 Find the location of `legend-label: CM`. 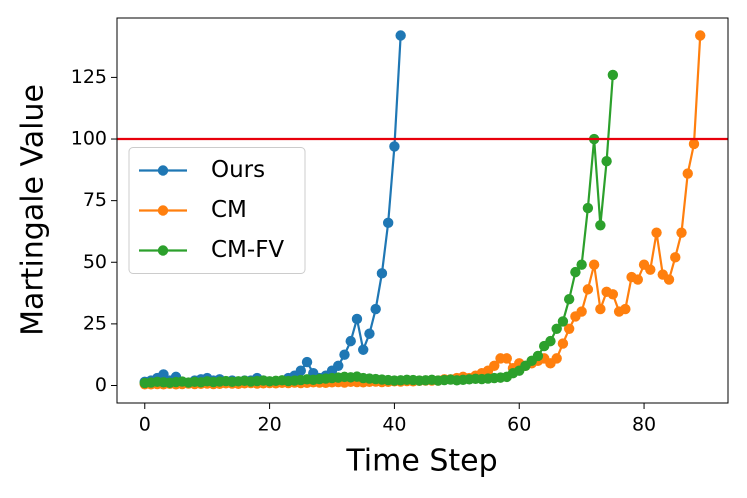

legend-label: CM is located at coordinates (229, 210).